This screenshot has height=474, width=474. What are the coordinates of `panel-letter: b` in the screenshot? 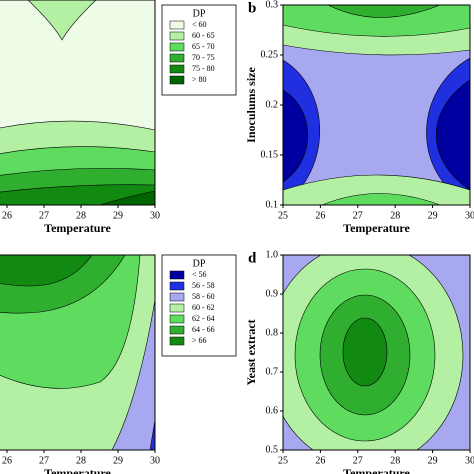 It's located at (252, 8).